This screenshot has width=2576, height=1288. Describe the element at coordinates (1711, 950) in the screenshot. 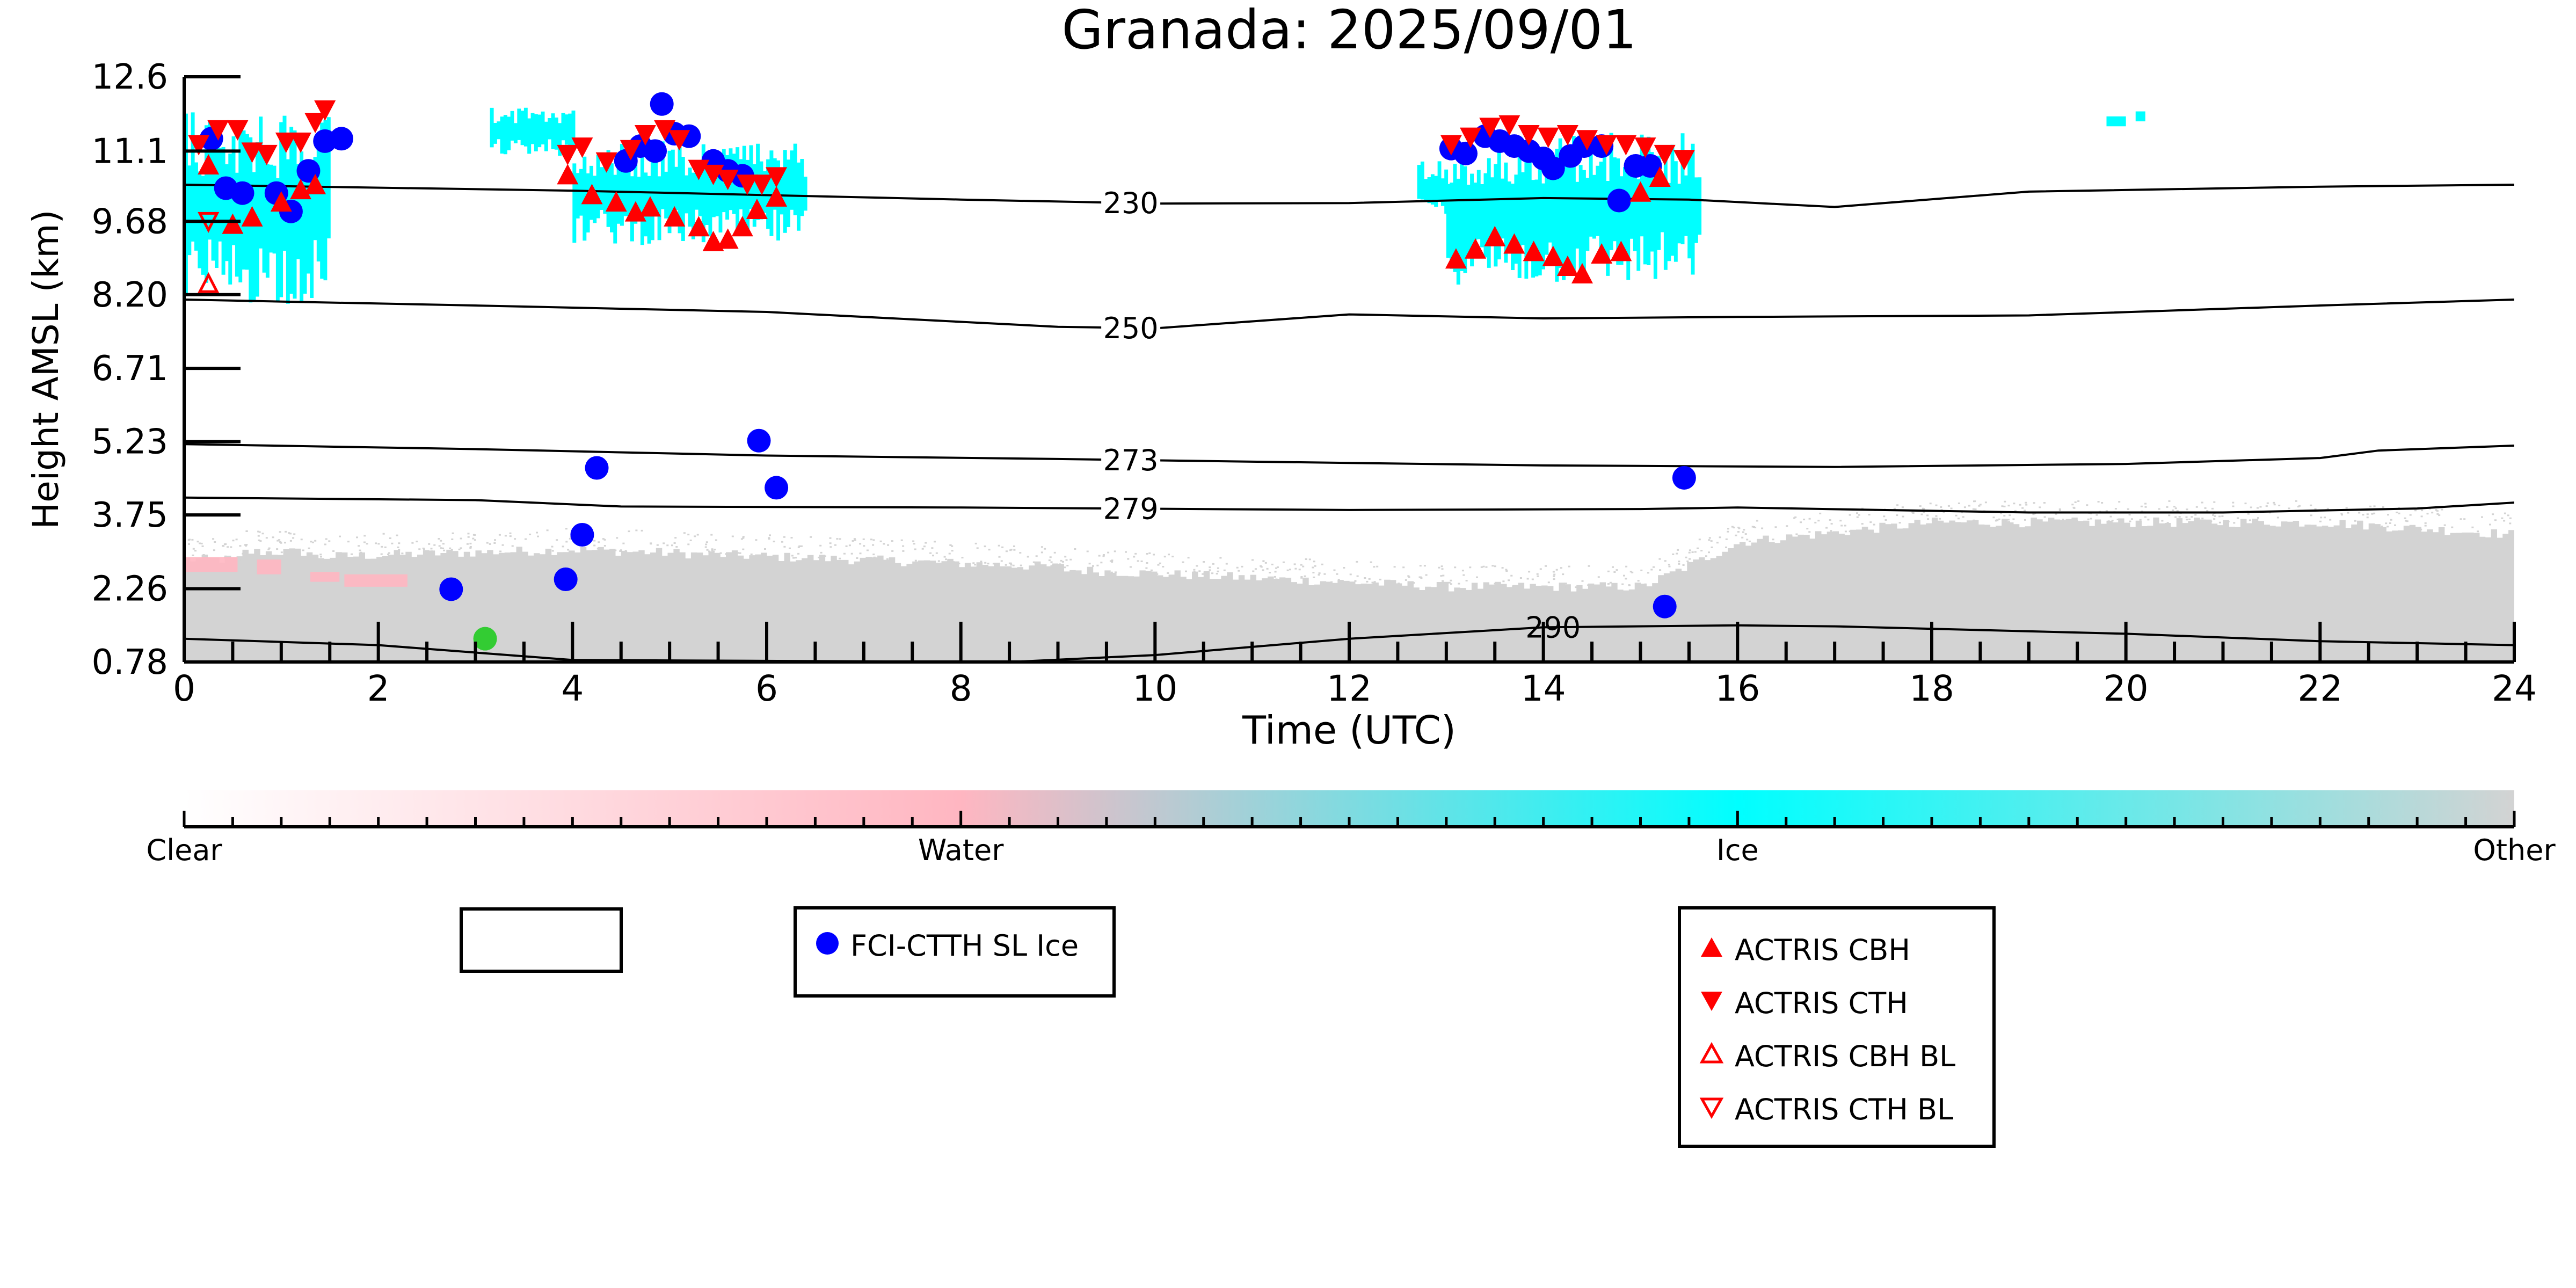

I see `filled-triangle-up-icon` at that location.